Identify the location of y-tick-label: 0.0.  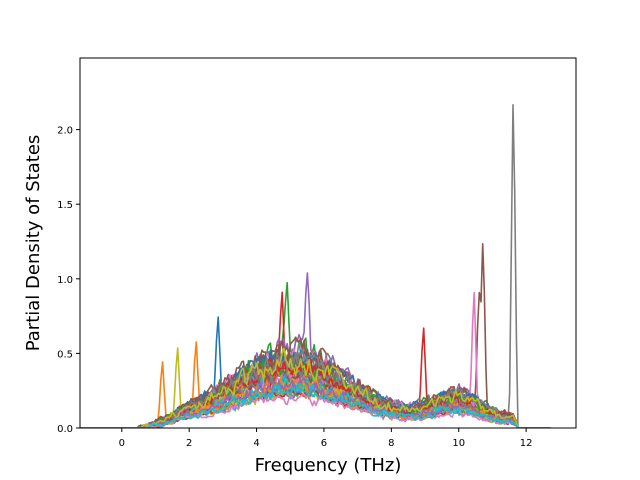
(65, 429).